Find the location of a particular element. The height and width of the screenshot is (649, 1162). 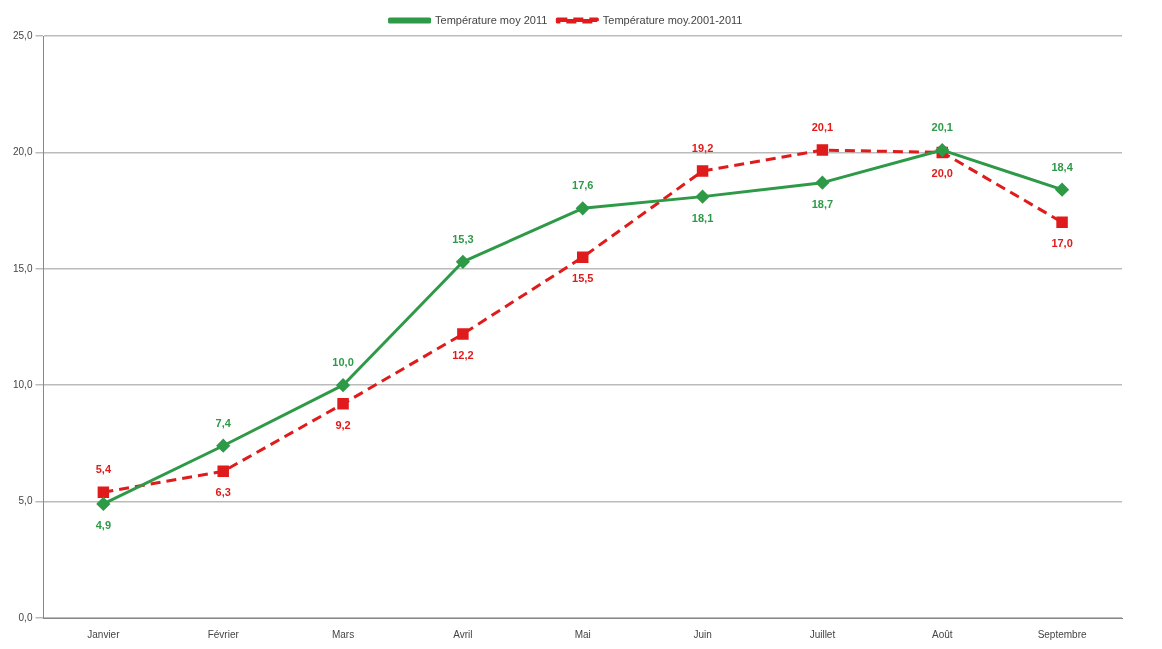

data-label: 10,0 is located at coordinates (343, 362).